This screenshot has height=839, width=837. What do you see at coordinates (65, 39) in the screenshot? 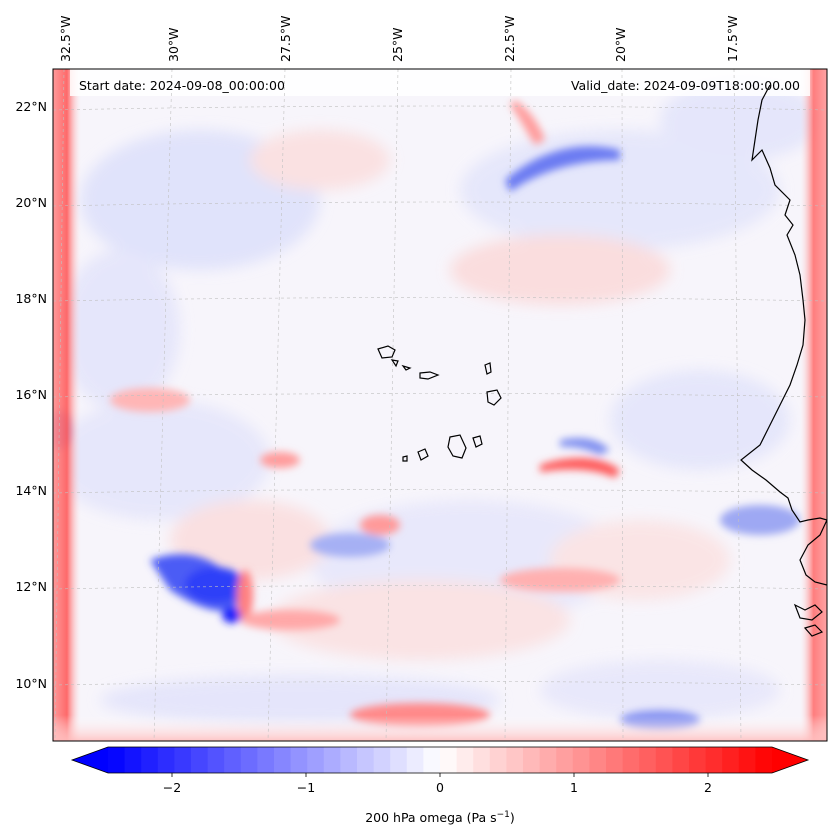
I see `lon-label: 32.5°W` at bounding box center [65, 39].